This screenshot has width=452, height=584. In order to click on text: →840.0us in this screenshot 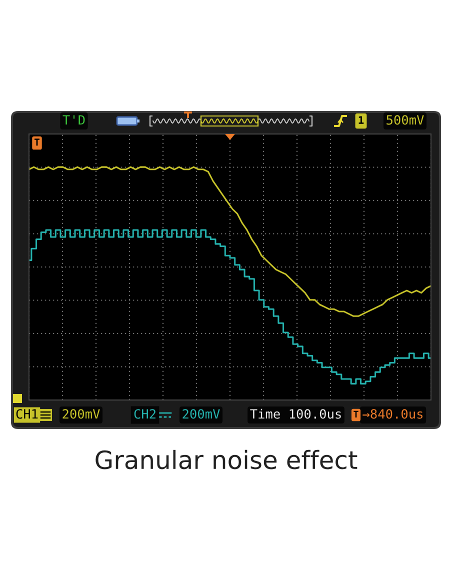, I will do `click(392, 414)`.